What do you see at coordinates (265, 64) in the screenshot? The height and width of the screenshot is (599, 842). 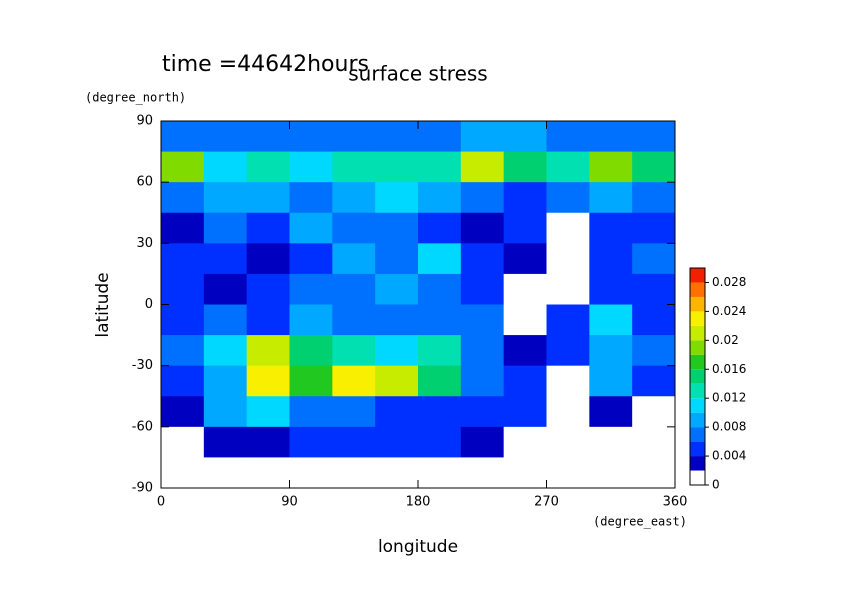 I see `subtitle: time =44642hours` at bounding box center [265, 64].